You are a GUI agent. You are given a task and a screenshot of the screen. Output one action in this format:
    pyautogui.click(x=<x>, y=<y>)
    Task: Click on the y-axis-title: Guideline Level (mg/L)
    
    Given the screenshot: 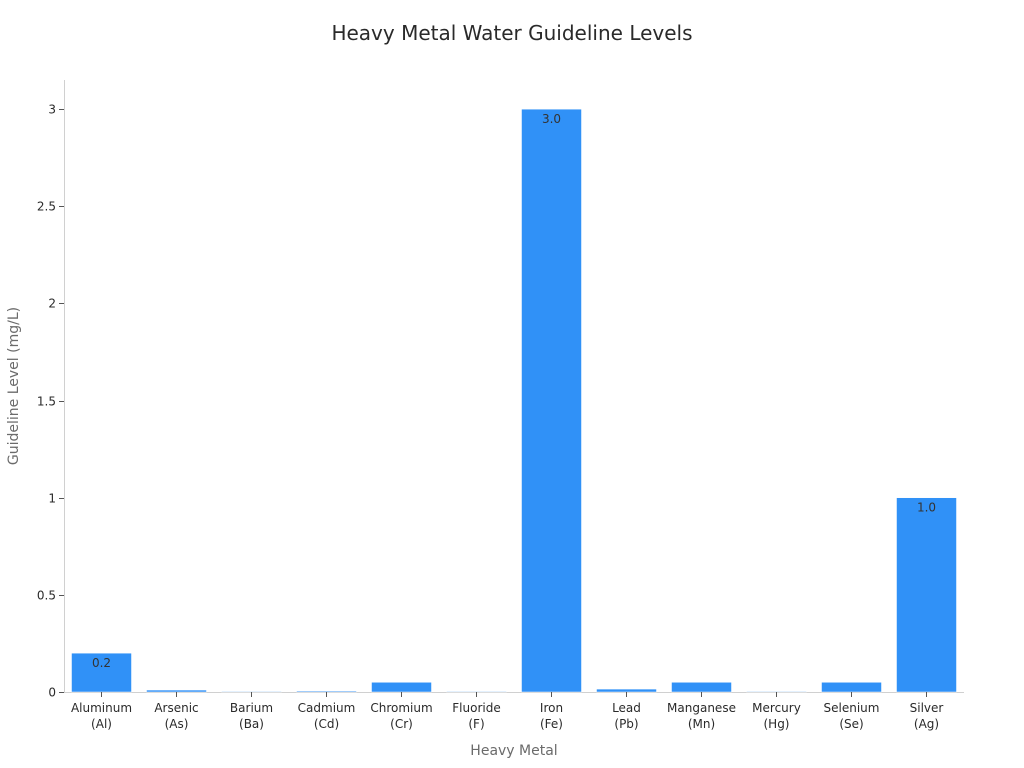 What is the action you would take?
    pyautogui.click(x=14, y=386)
    